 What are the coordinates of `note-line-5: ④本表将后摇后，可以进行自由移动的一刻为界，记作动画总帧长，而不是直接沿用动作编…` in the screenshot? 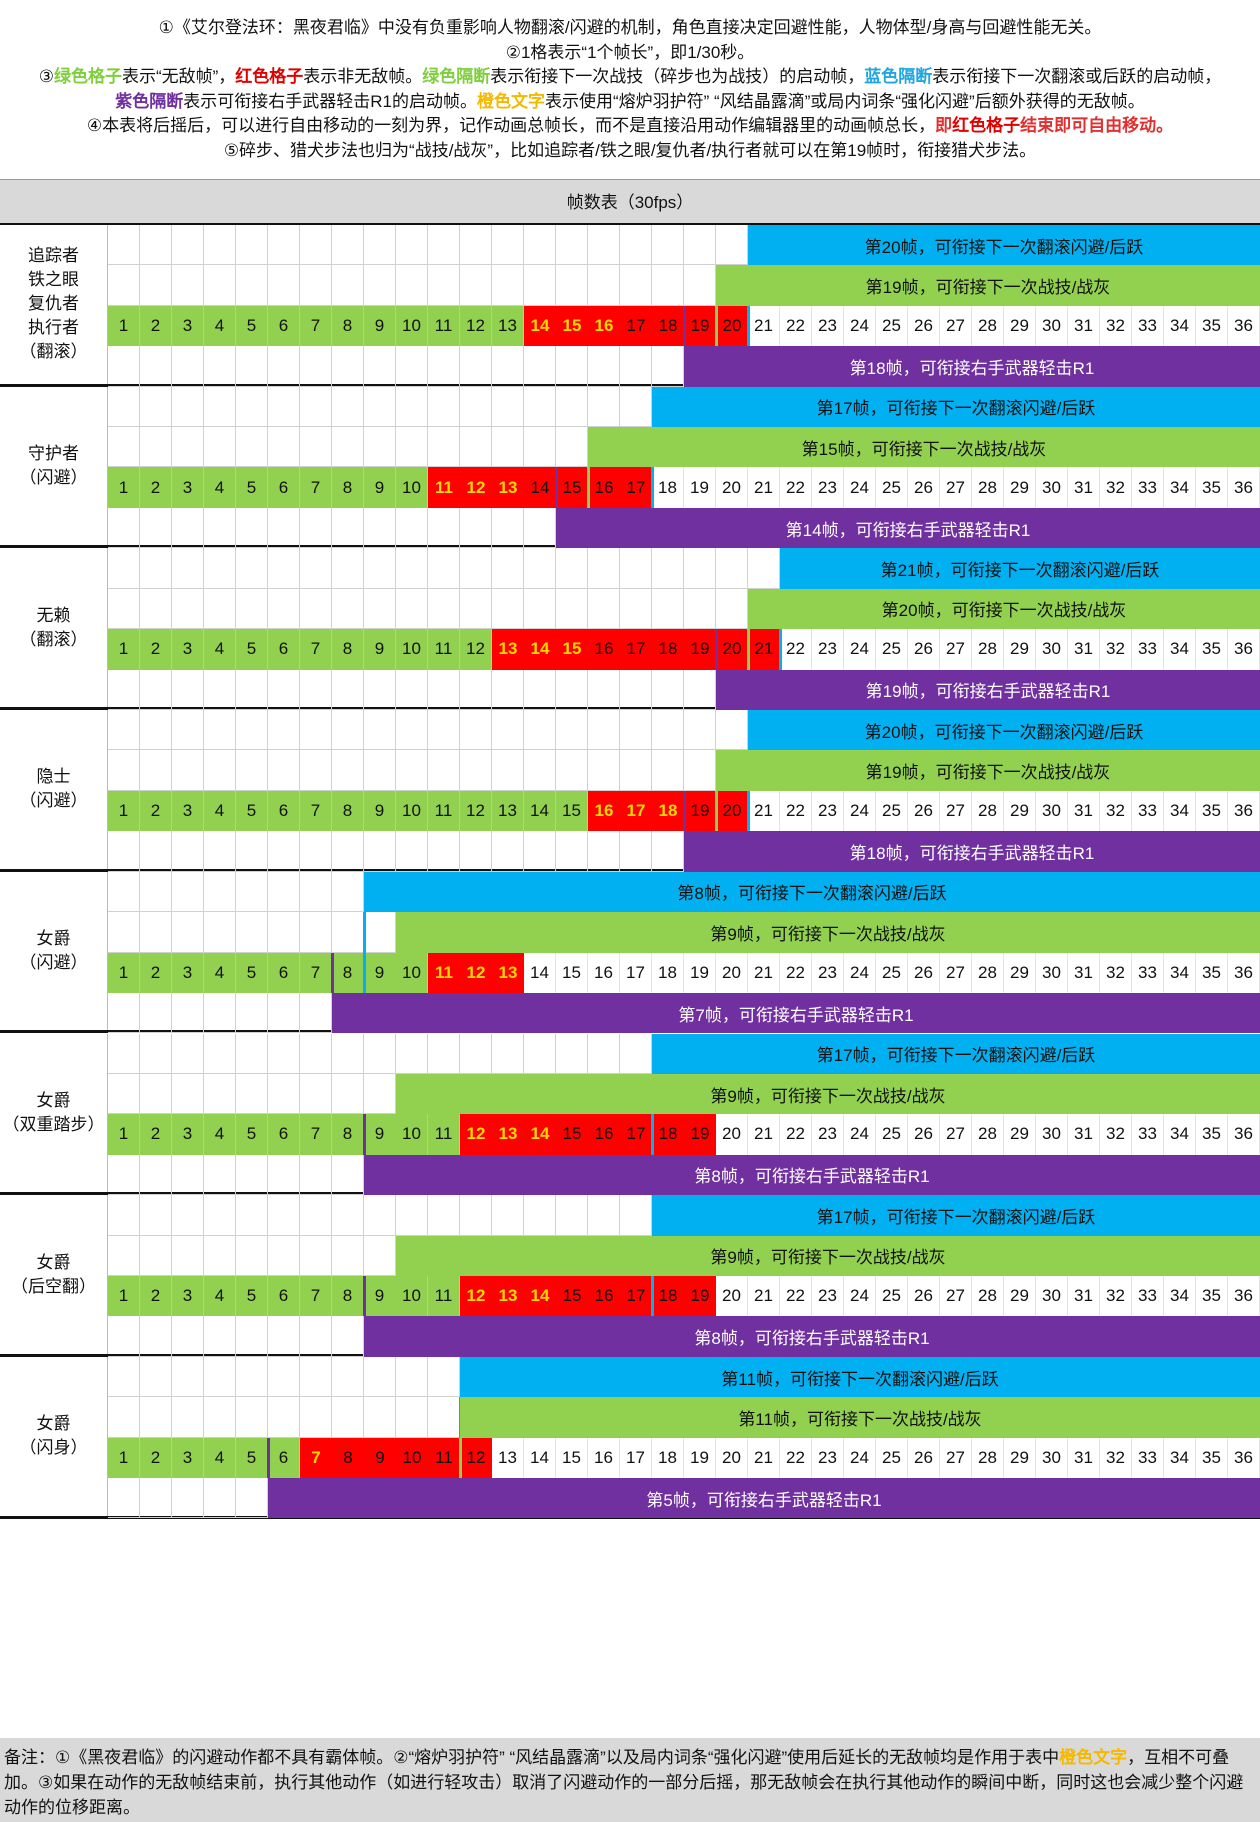 It's located at (630, 126).